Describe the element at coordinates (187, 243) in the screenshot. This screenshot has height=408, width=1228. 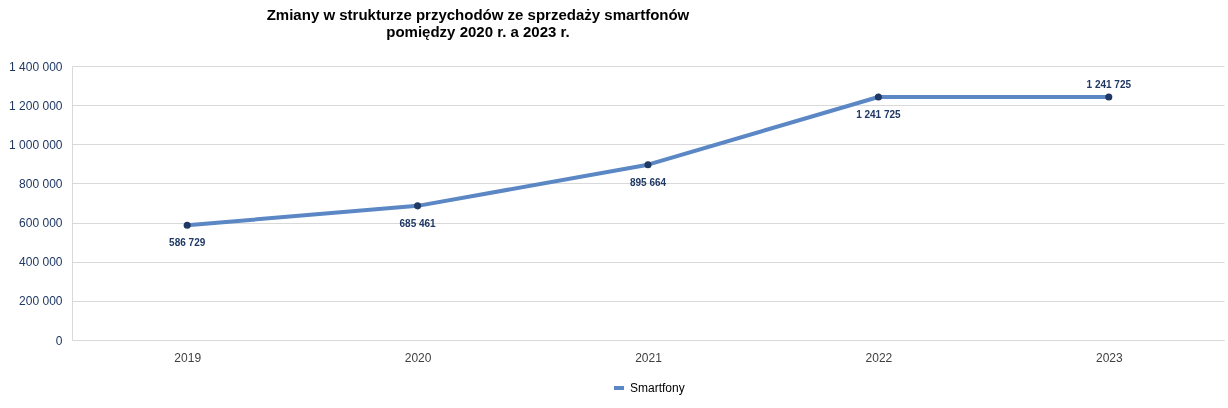
I see `data-label: 586 729` at that location.